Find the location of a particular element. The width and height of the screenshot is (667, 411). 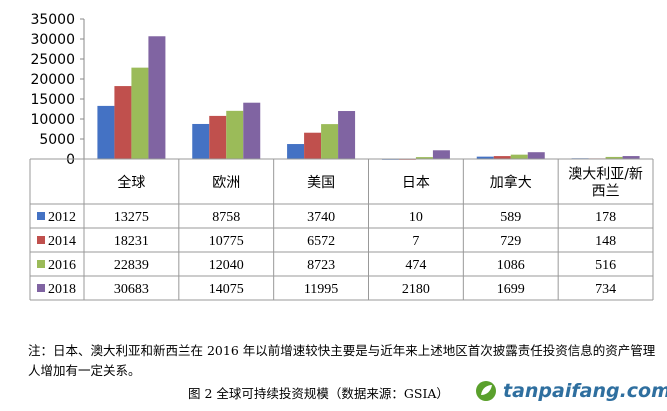

table-cell: 589 is located at coordinates (510, 217).